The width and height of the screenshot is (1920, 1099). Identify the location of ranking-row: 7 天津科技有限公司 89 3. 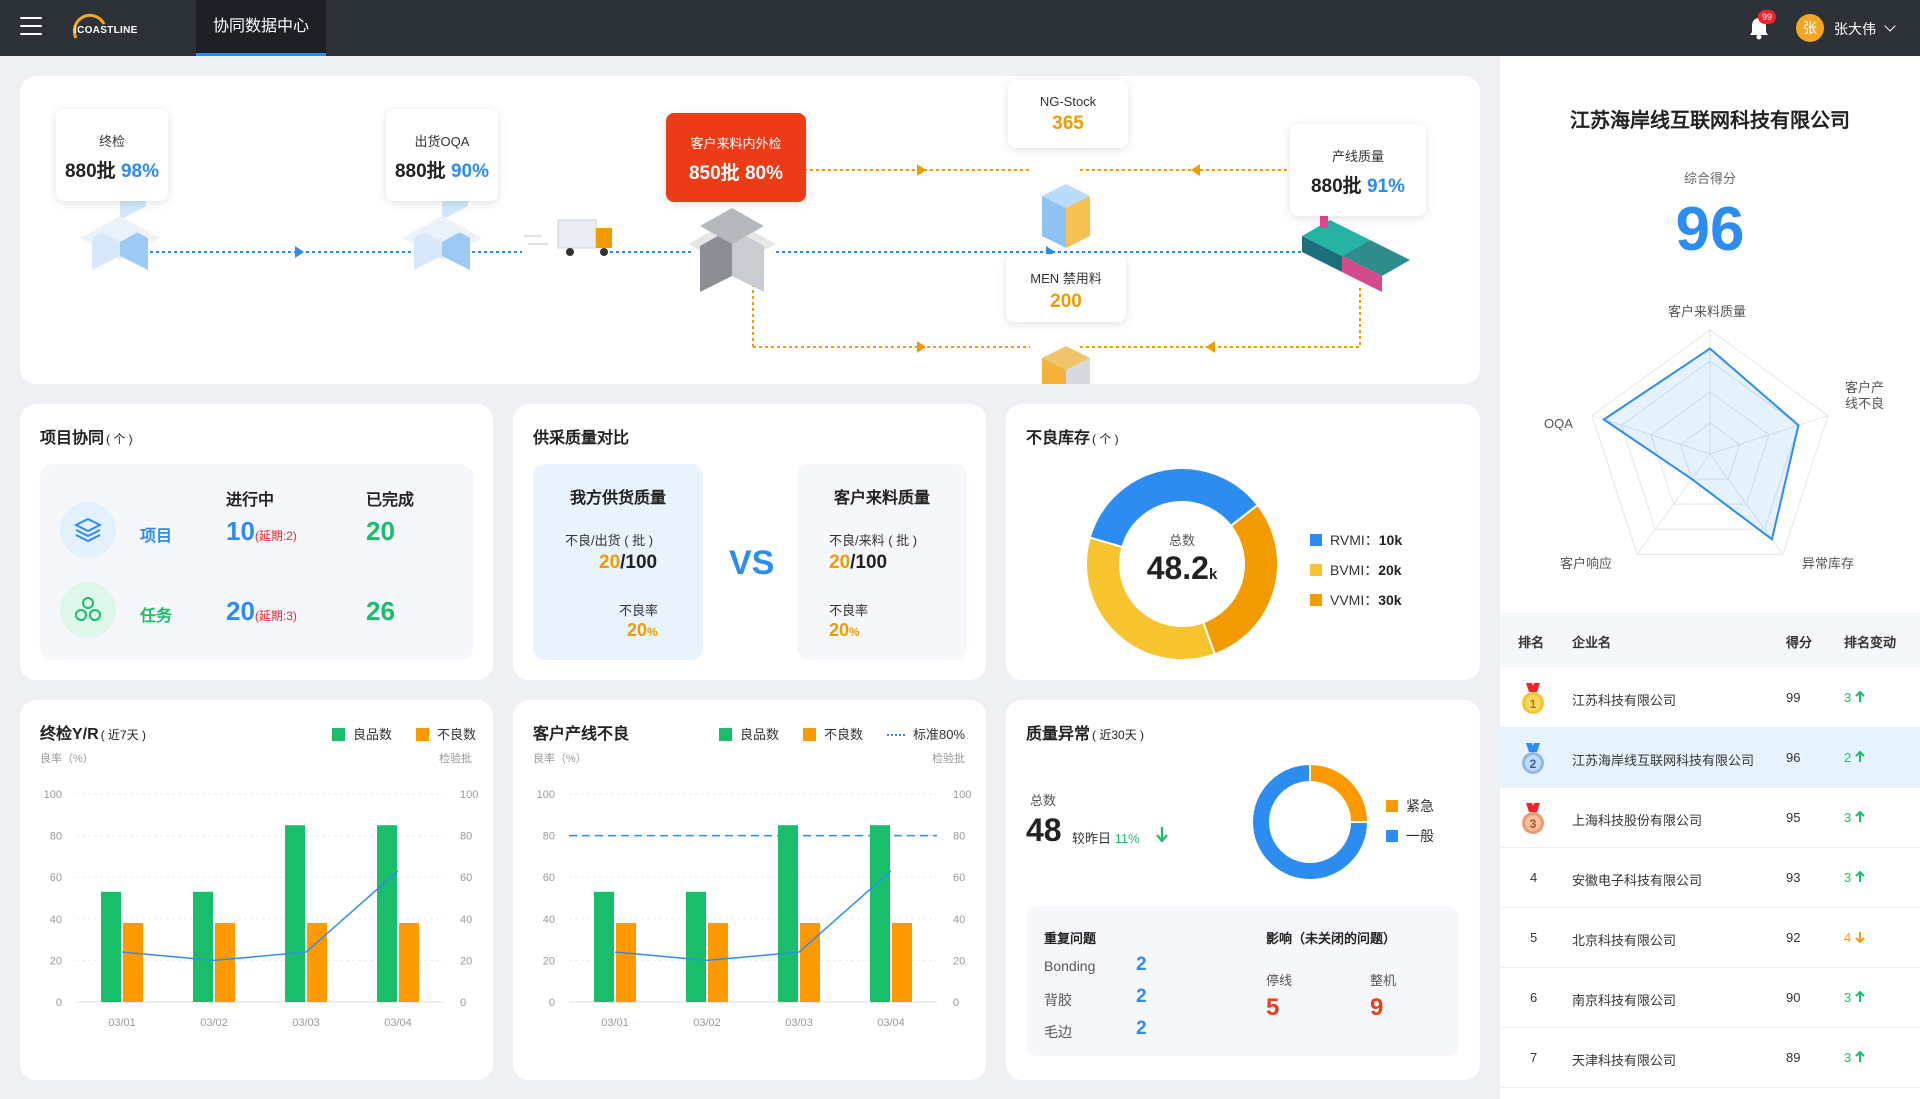
(1710, 1058).